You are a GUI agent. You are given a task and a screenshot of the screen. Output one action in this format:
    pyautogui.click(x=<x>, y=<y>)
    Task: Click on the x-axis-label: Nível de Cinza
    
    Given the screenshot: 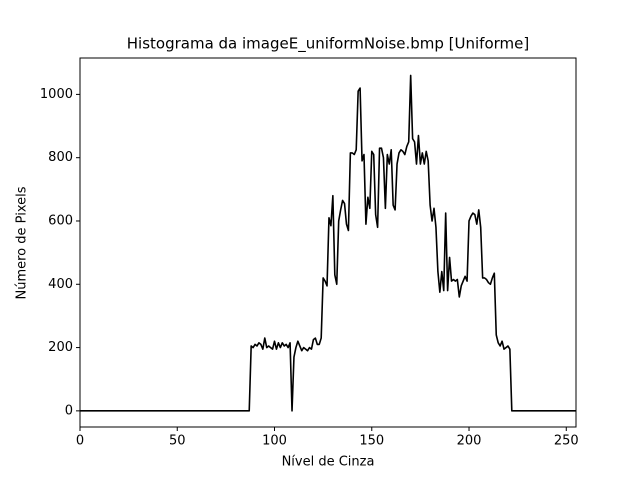 What is the action you would take?
    pyautogui.click(x=328, y=462)
    